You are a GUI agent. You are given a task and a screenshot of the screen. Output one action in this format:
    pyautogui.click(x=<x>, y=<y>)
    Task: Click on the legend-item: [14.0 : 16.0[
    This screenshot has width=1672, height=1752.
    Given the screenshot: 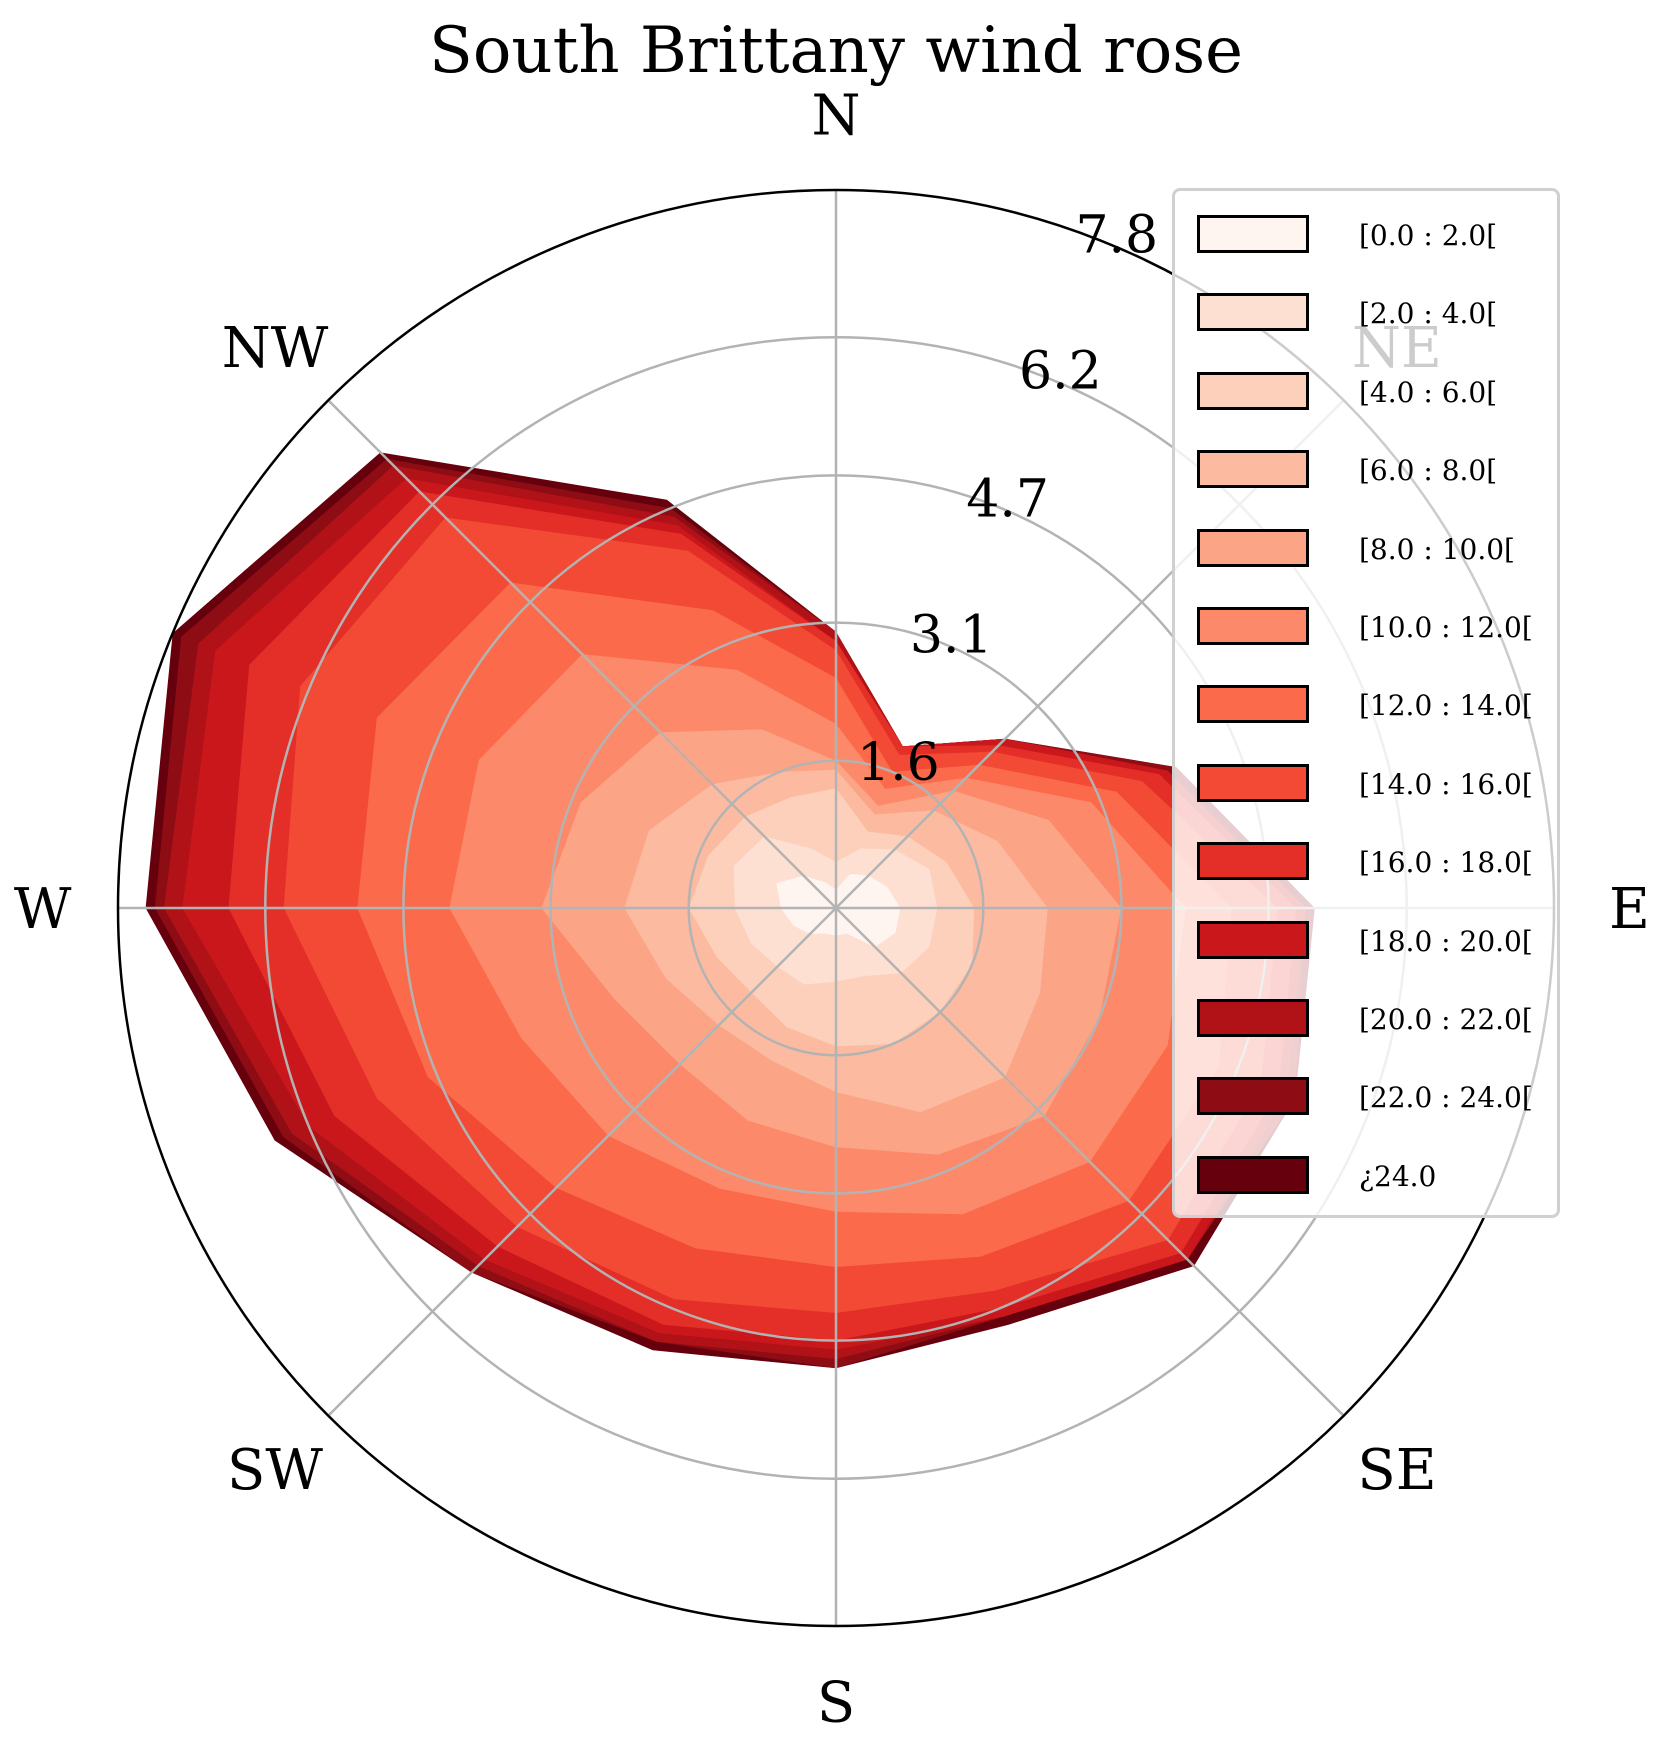 What is the action you would take?
    pyautogui.click(x=1377, y=785)
    